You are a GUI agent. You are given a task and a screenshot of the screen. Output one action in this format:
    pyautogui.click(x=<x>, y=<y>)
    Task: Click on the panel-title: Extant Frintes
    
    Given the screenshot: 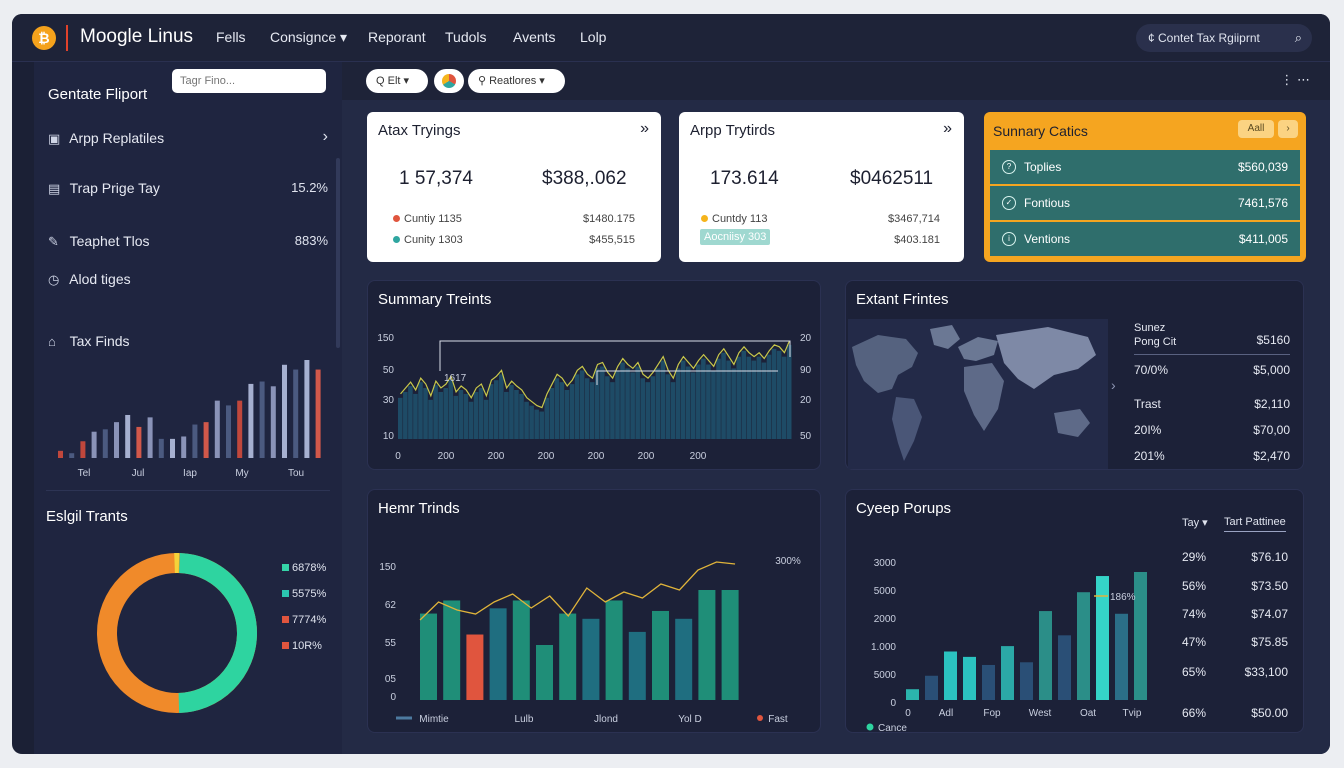 What is the action you would take?
    pyautogui.click(x=902, y=299)
    